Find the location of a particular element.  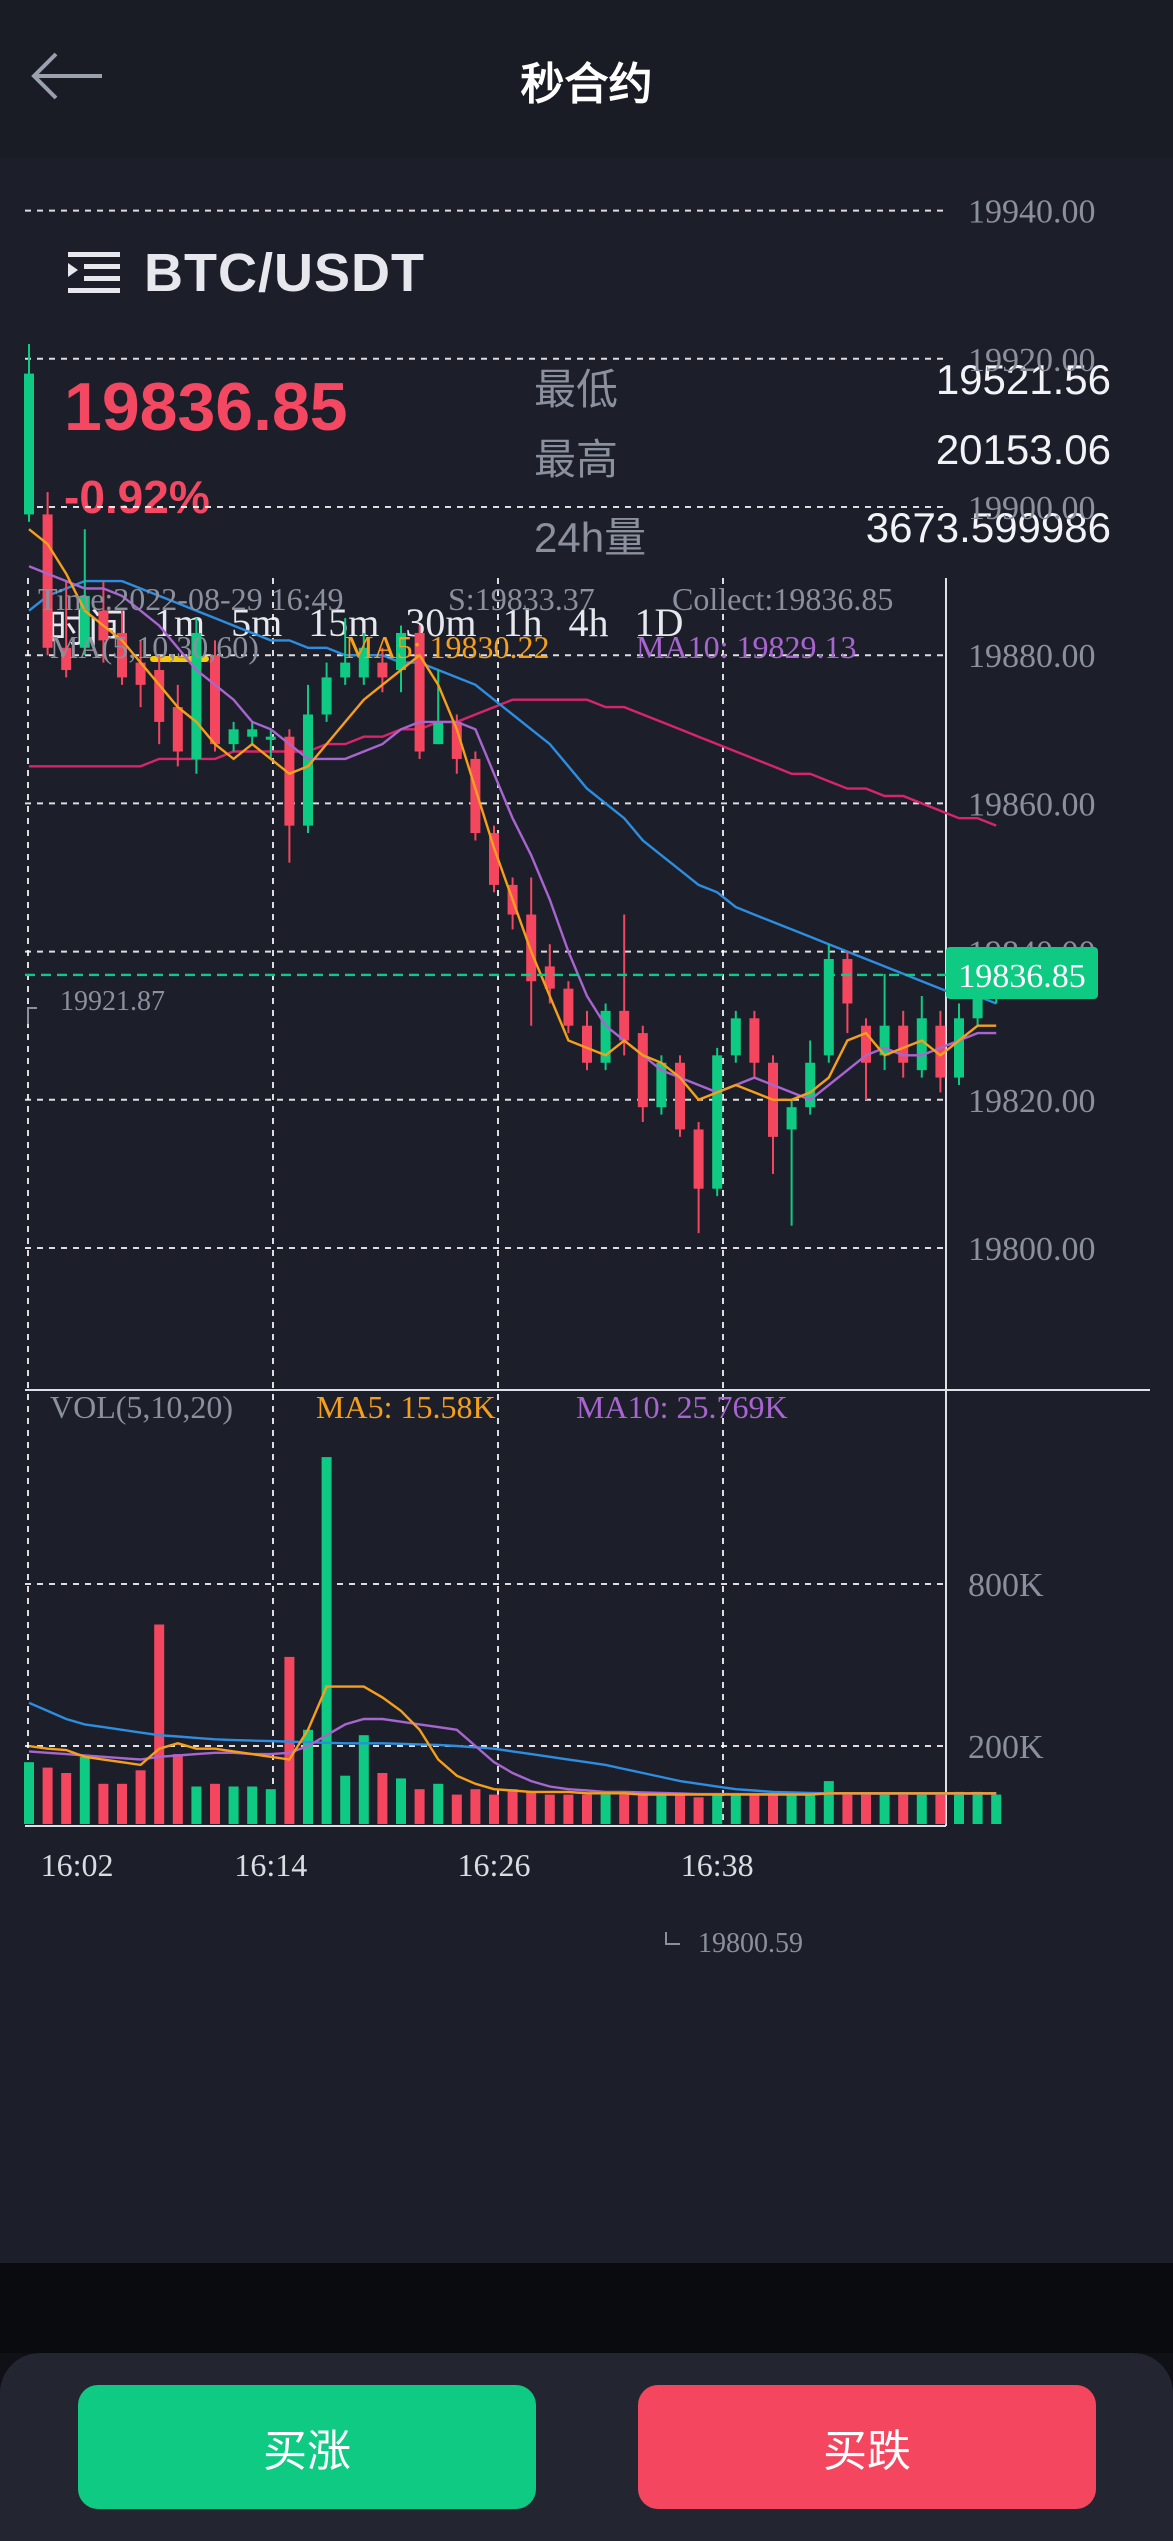

ma-legend-label: MA(5,10,30,60) is located at coordinates (154, 647).